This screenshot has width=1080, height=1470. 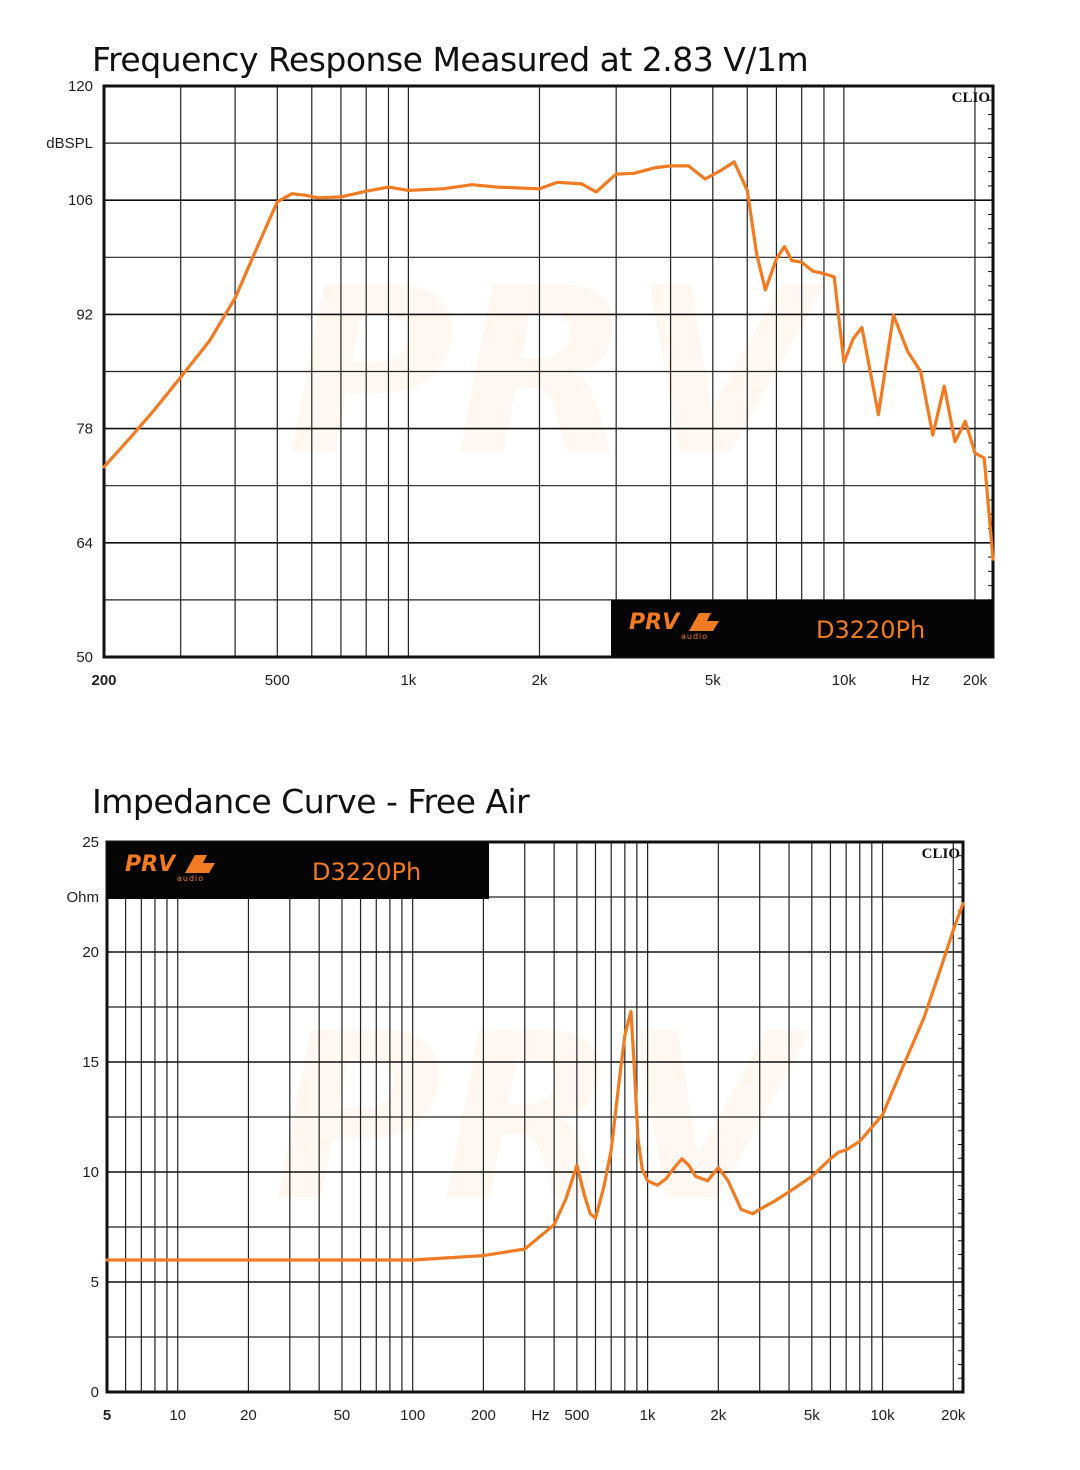 What do you see at coordinates (82, 1117) in the screenshot?
I see `y-tick-labels: 25 Ohm 20 15 10 5 0` at bounding box center [82, 1117].